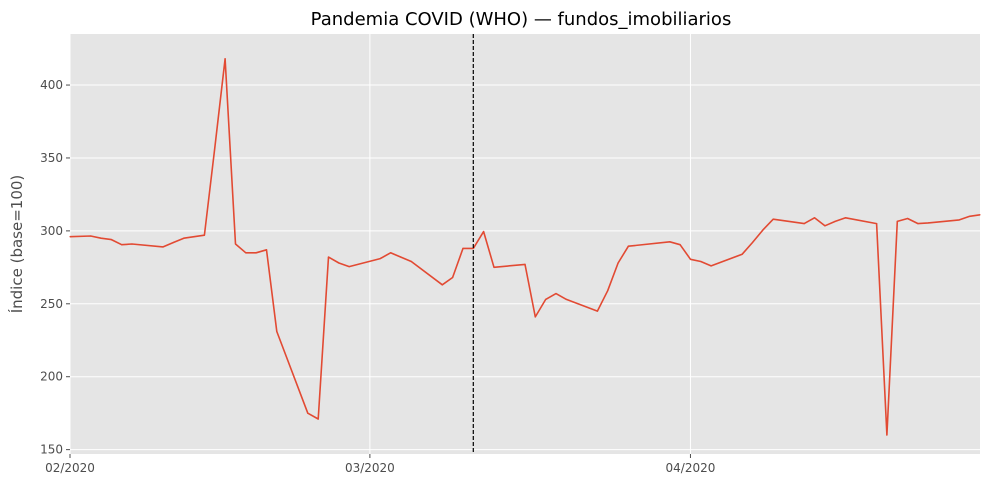 This screenshot has width=990, height=490. Describe the element at coordinates (51, 85) in the screenshot. I see `y-tick-label: 400` at that location.